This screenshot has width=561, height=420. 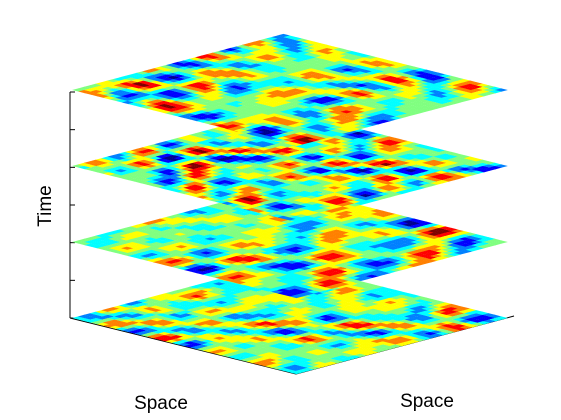 What do you see at coordinates (161, 403) in the screenshot?
I see `left-space-axis-label: Space` at bounding box center [161, 403].